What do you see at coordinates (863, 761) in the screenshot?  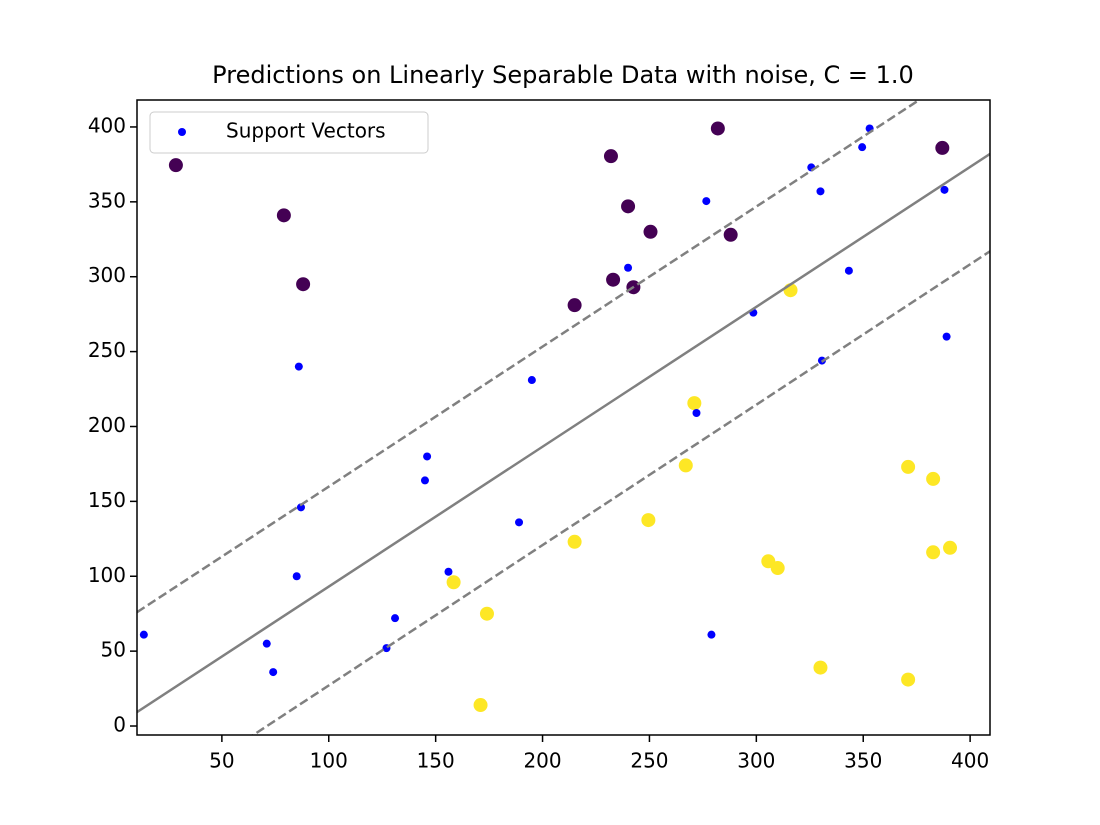 I see `x-tick-label: 350` at bounding box center [863, 761].